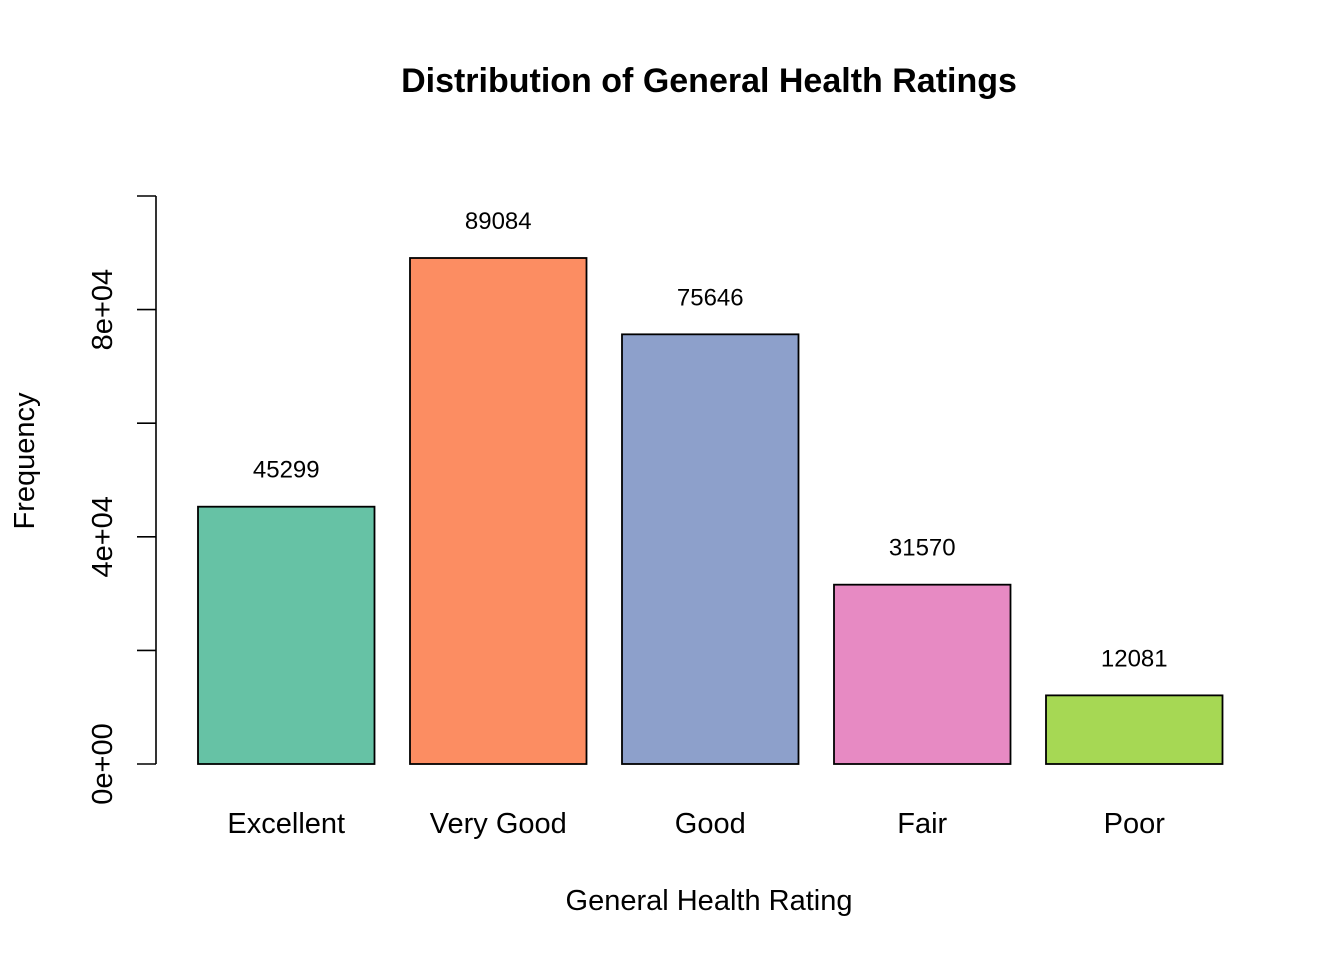  I want to click on y-tick-label: 4e+04, so click(103, 536).